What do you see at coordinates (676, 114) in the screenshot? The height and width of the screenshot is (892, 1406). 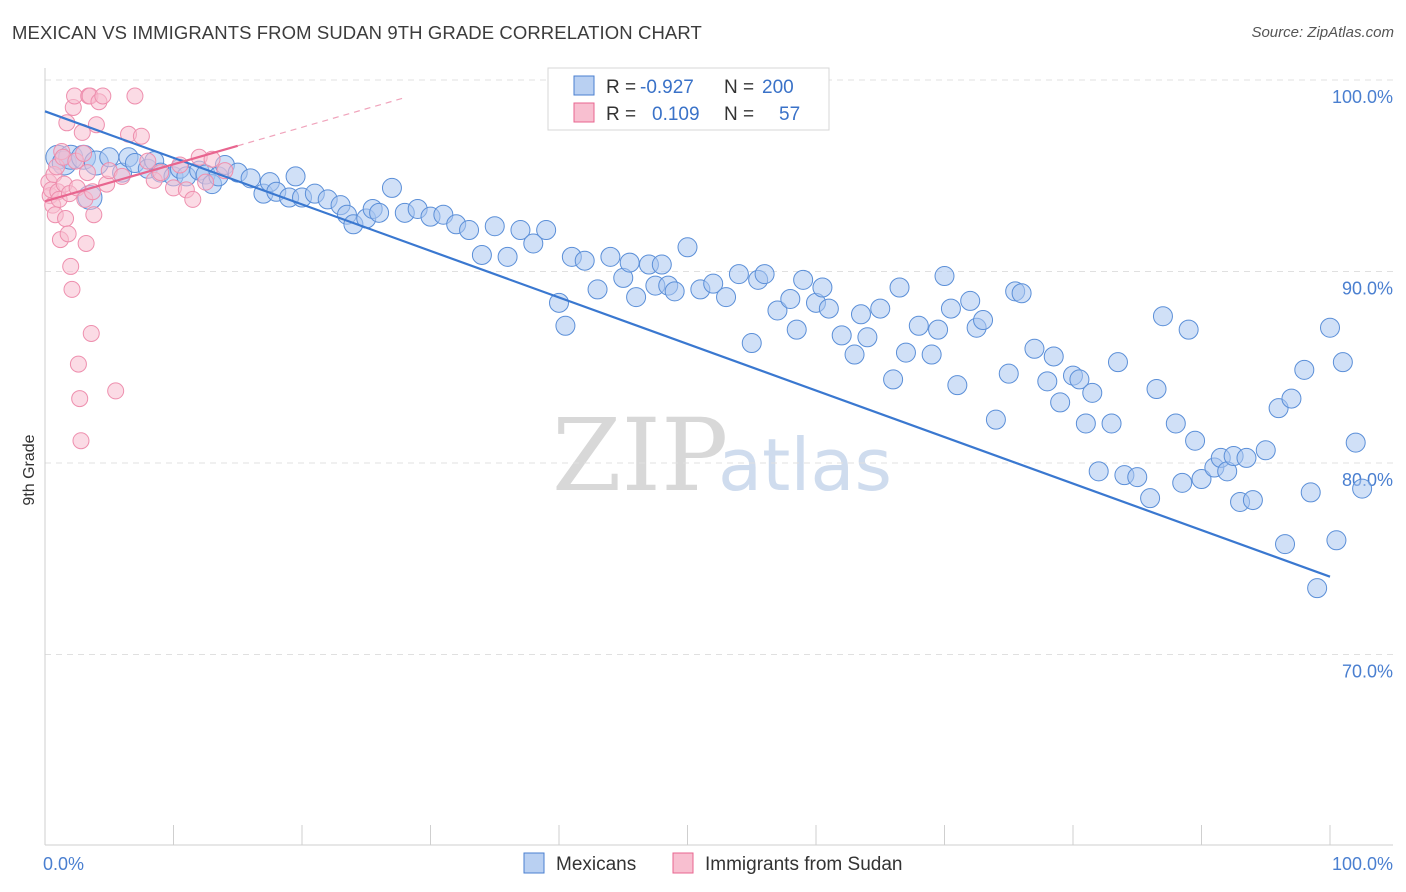 I see `legend-r-value-2: 0.109` at bounding box center [676, 114].